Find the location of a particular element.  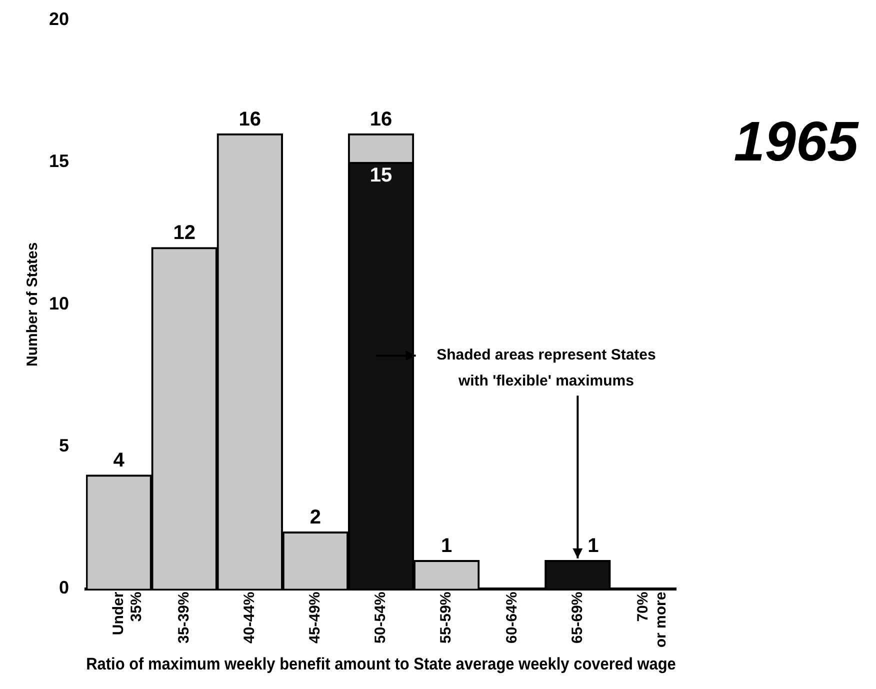

data-label: 2 is located at coordinates (316, 517).